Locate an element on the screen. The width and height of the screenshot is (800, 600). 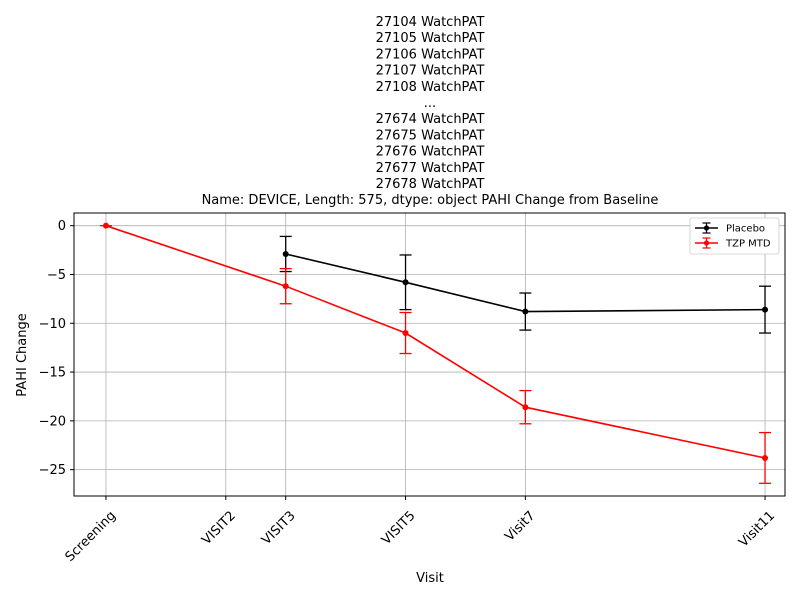
y-tick-label: −10 is located at coordinates (52, 324).